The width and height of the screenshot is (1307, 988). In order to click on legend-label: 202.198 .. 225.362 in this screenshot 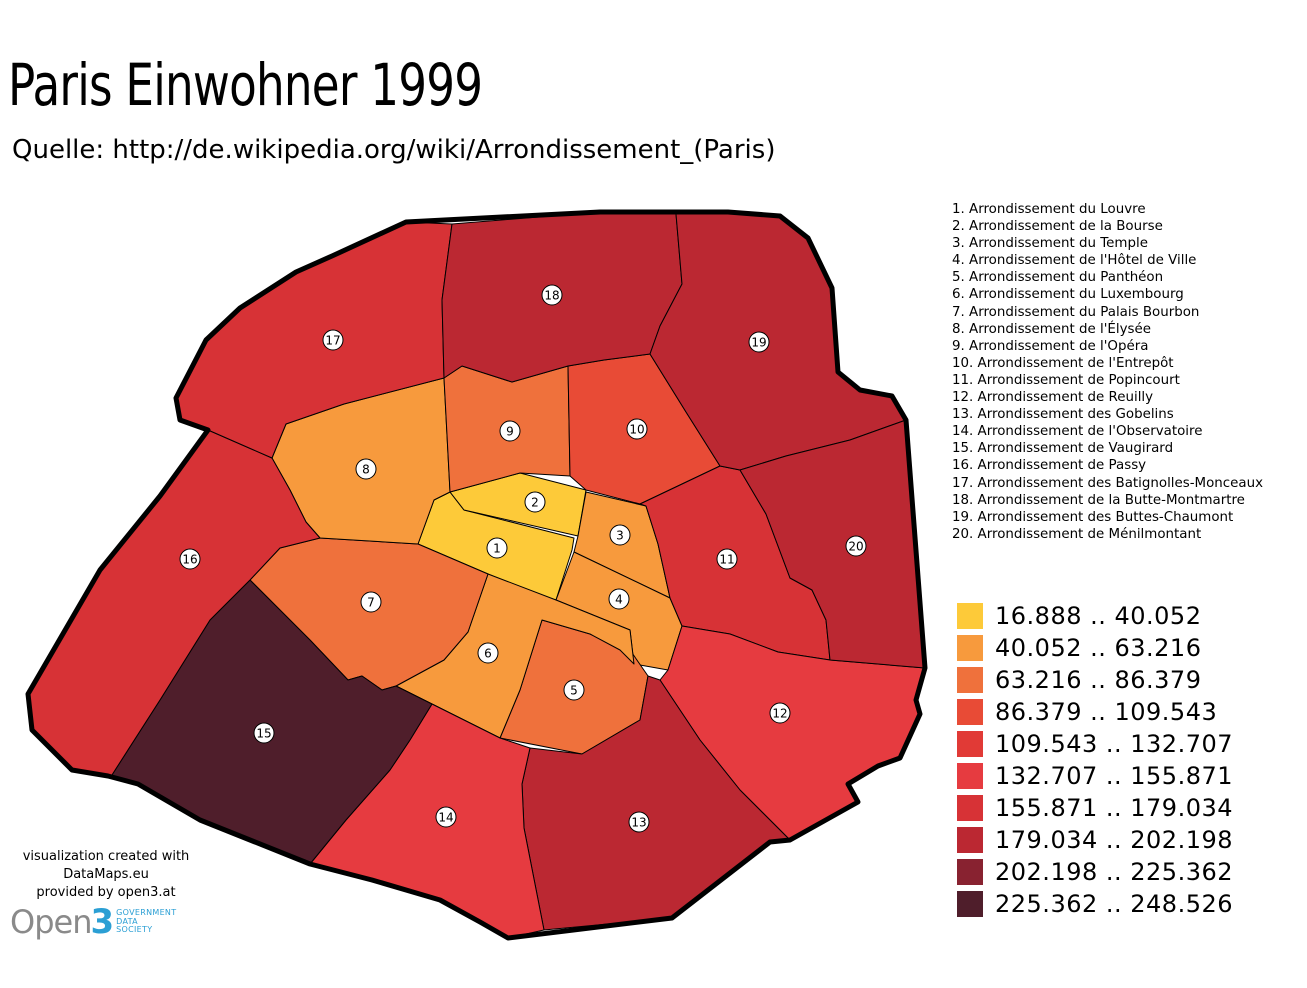, I will do `click(1114, 872)`.